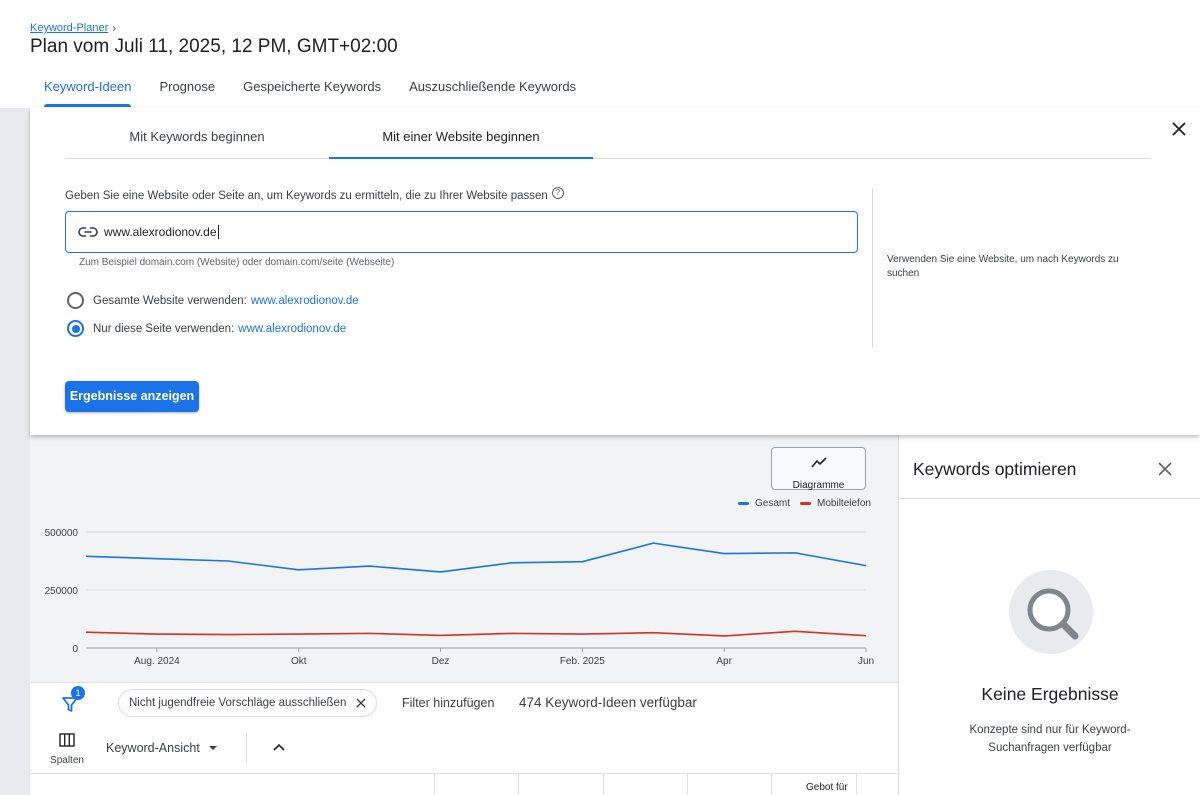 The width and height of the screenshot is (1200, 795). I want to click on show-results-button: Ergebnisse anzeigen, so click(132, 396).